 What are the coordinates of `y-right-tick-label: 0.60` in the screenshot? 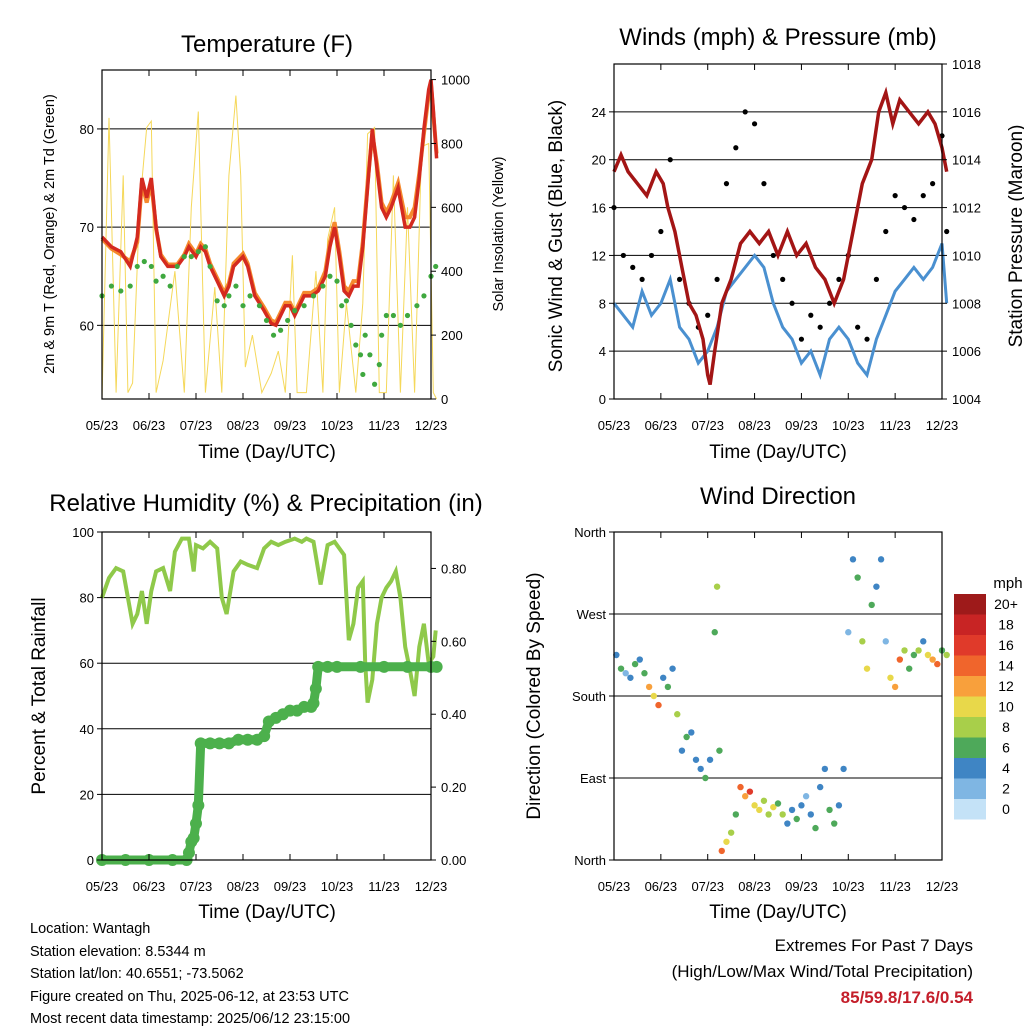 It's located at (453, 641).